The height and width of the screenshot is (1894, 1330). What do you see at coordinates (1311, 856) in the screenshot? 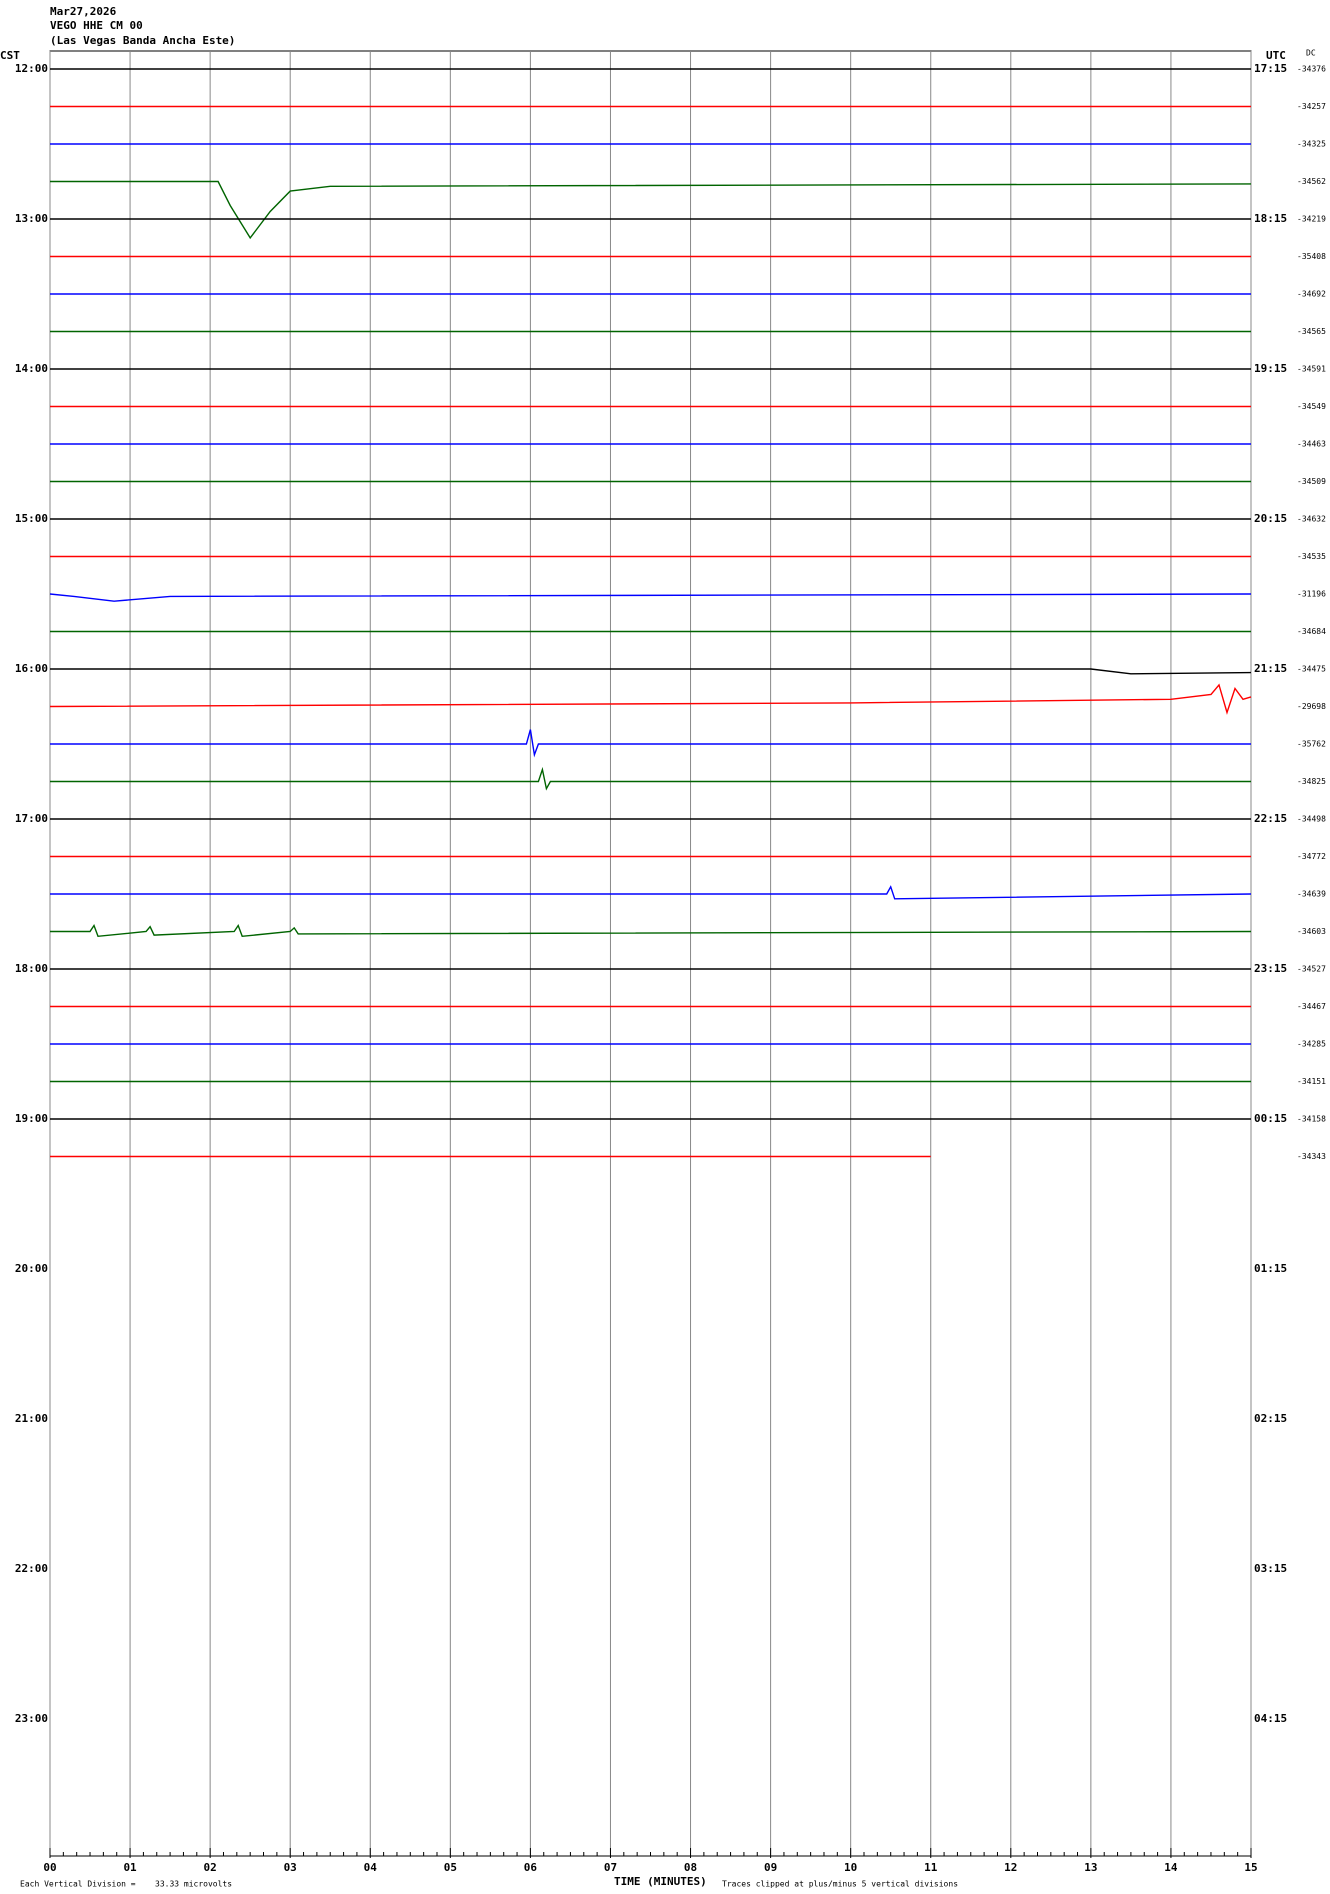
I see `dc-label: -34772` at bounding box center [1311, 856].